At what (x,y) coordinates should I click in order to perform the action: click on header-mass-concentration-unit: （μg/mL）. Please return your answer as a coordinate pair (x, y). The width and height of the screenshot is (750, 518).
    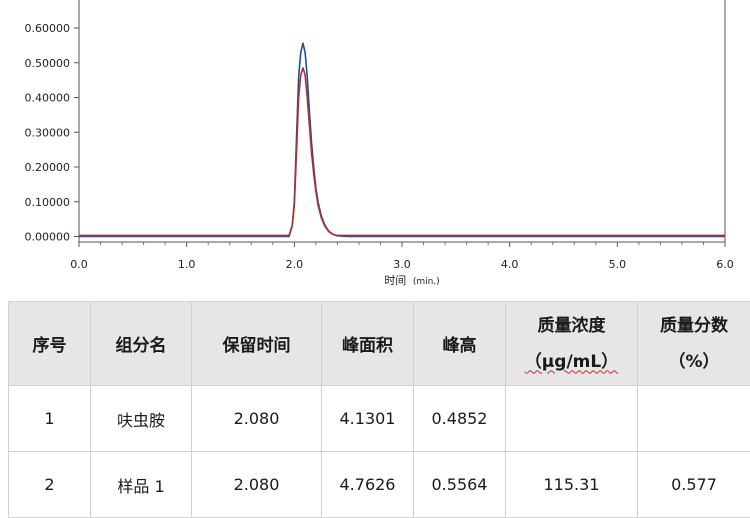
    Looking at the image, I should click on (571, 362).